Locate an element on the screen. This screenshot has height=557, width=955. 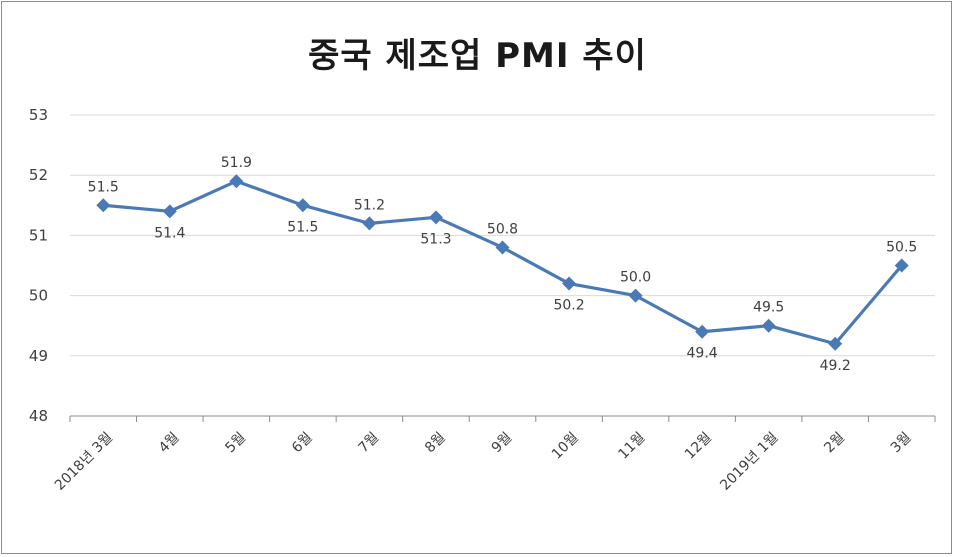
y-tick-label: 53 is located at coordinates (38, 115).